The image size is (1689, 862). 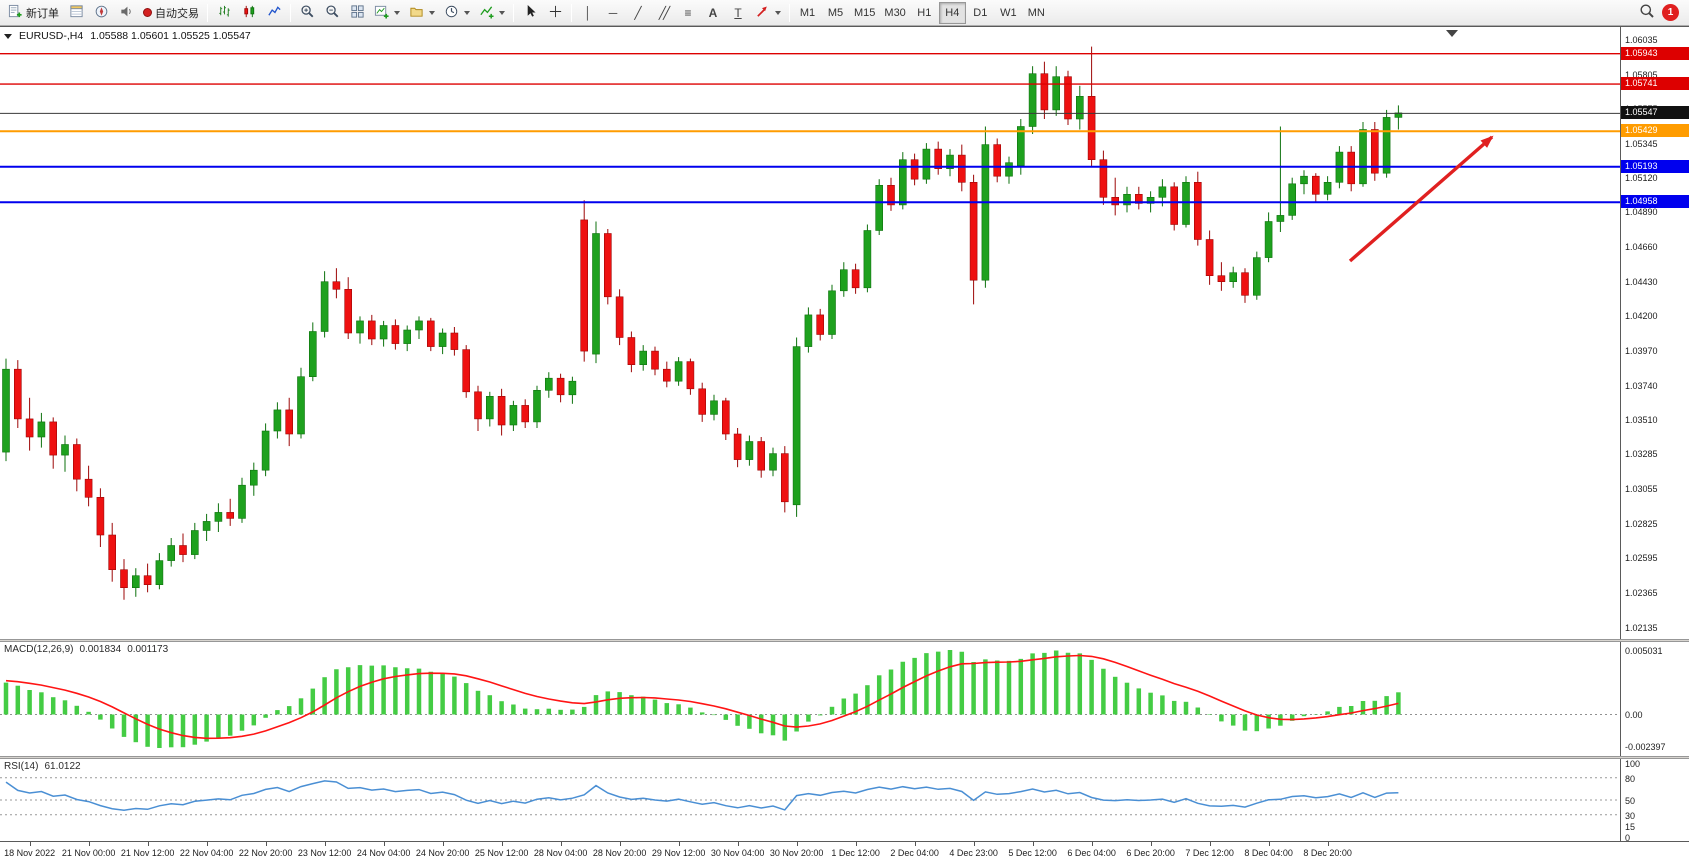 I want to click on toolbar-separator, so click(x=513, y=12).